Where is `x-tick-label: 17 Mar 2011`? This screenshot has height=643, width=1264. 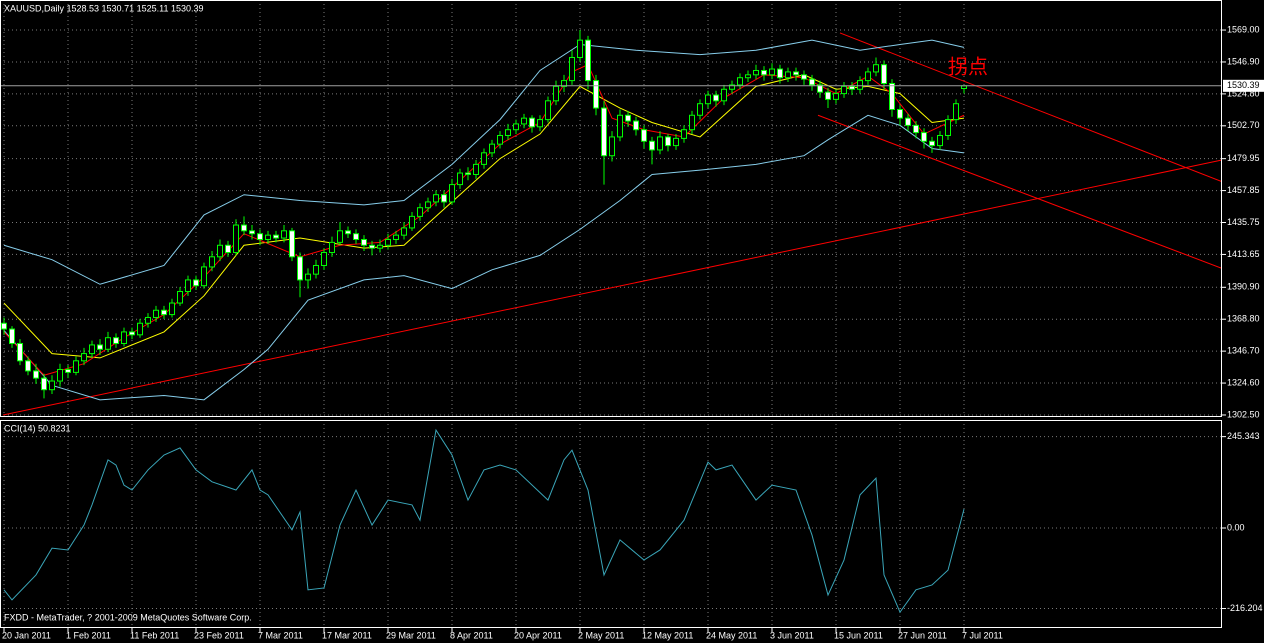 x-tick-label: 17 Mar 2011 is located at coordinates (347, 635).